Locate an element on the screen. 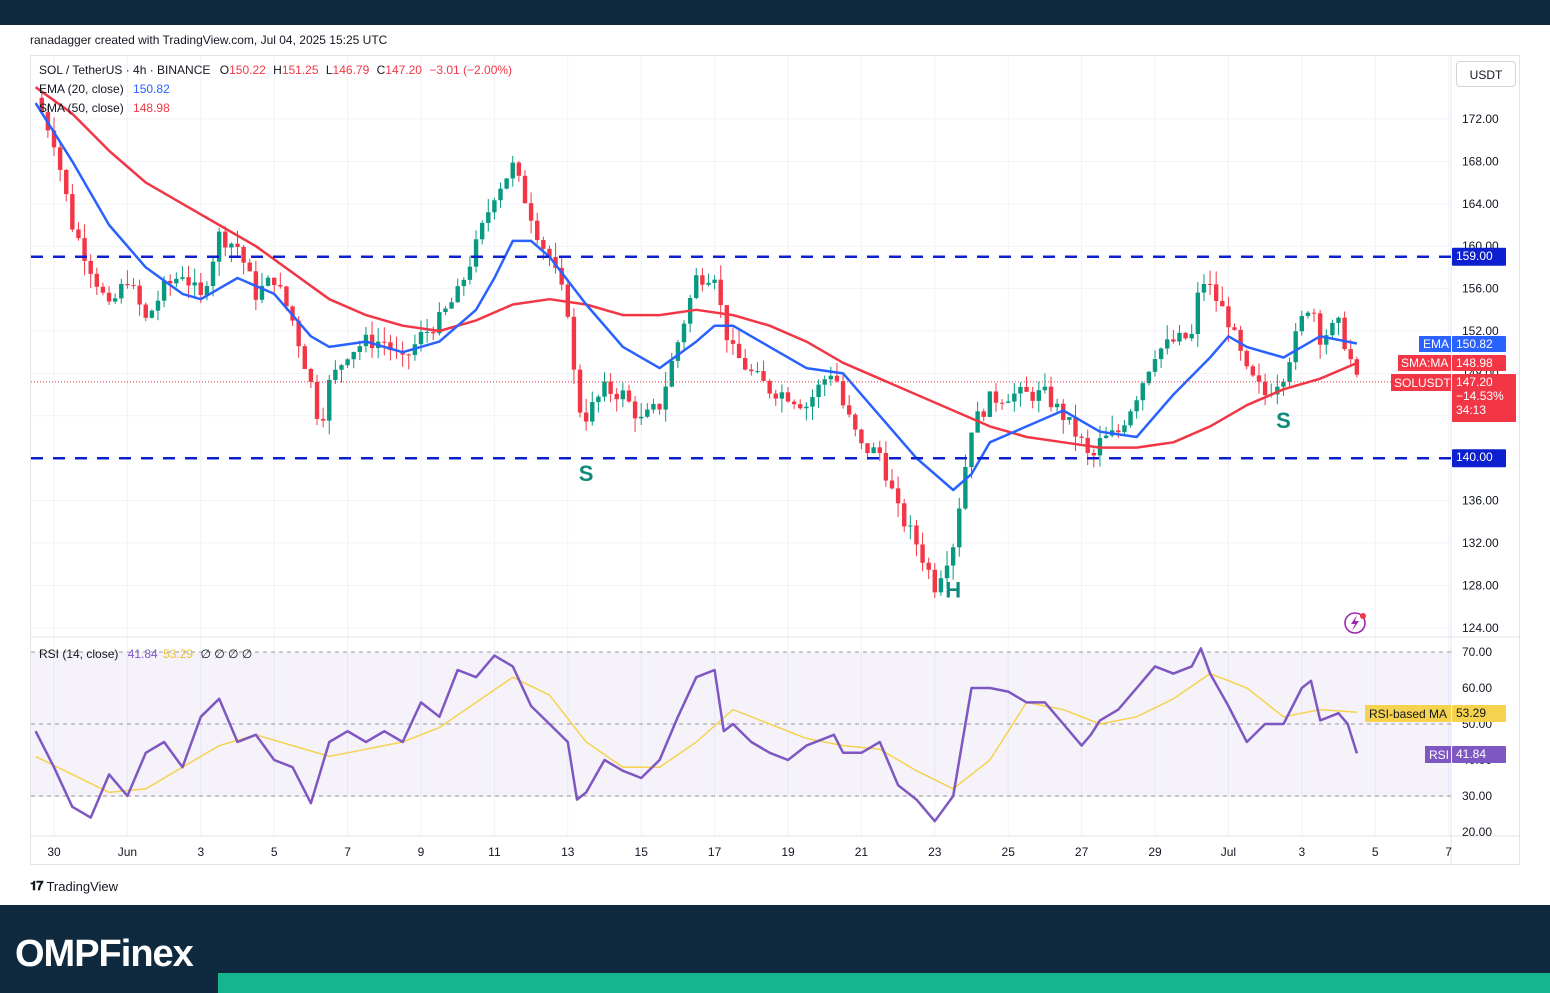  legend-sma: SMA (50, close) 148.98 is located at coordinates (104, 108).